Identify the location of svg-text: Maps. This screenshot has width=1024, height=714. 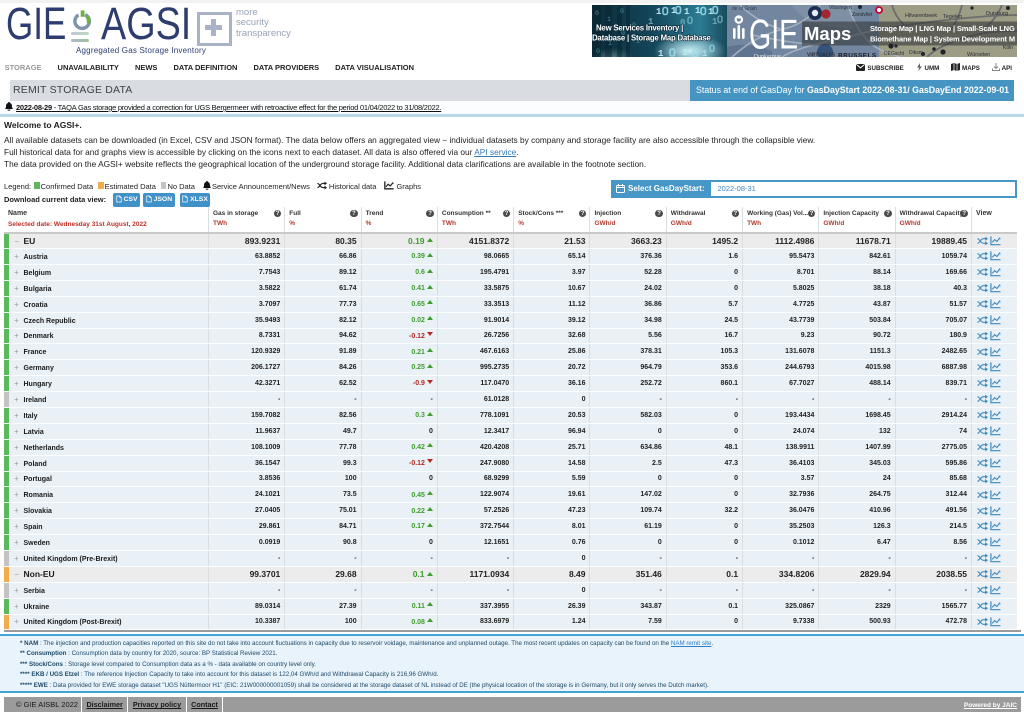
(827, 33).